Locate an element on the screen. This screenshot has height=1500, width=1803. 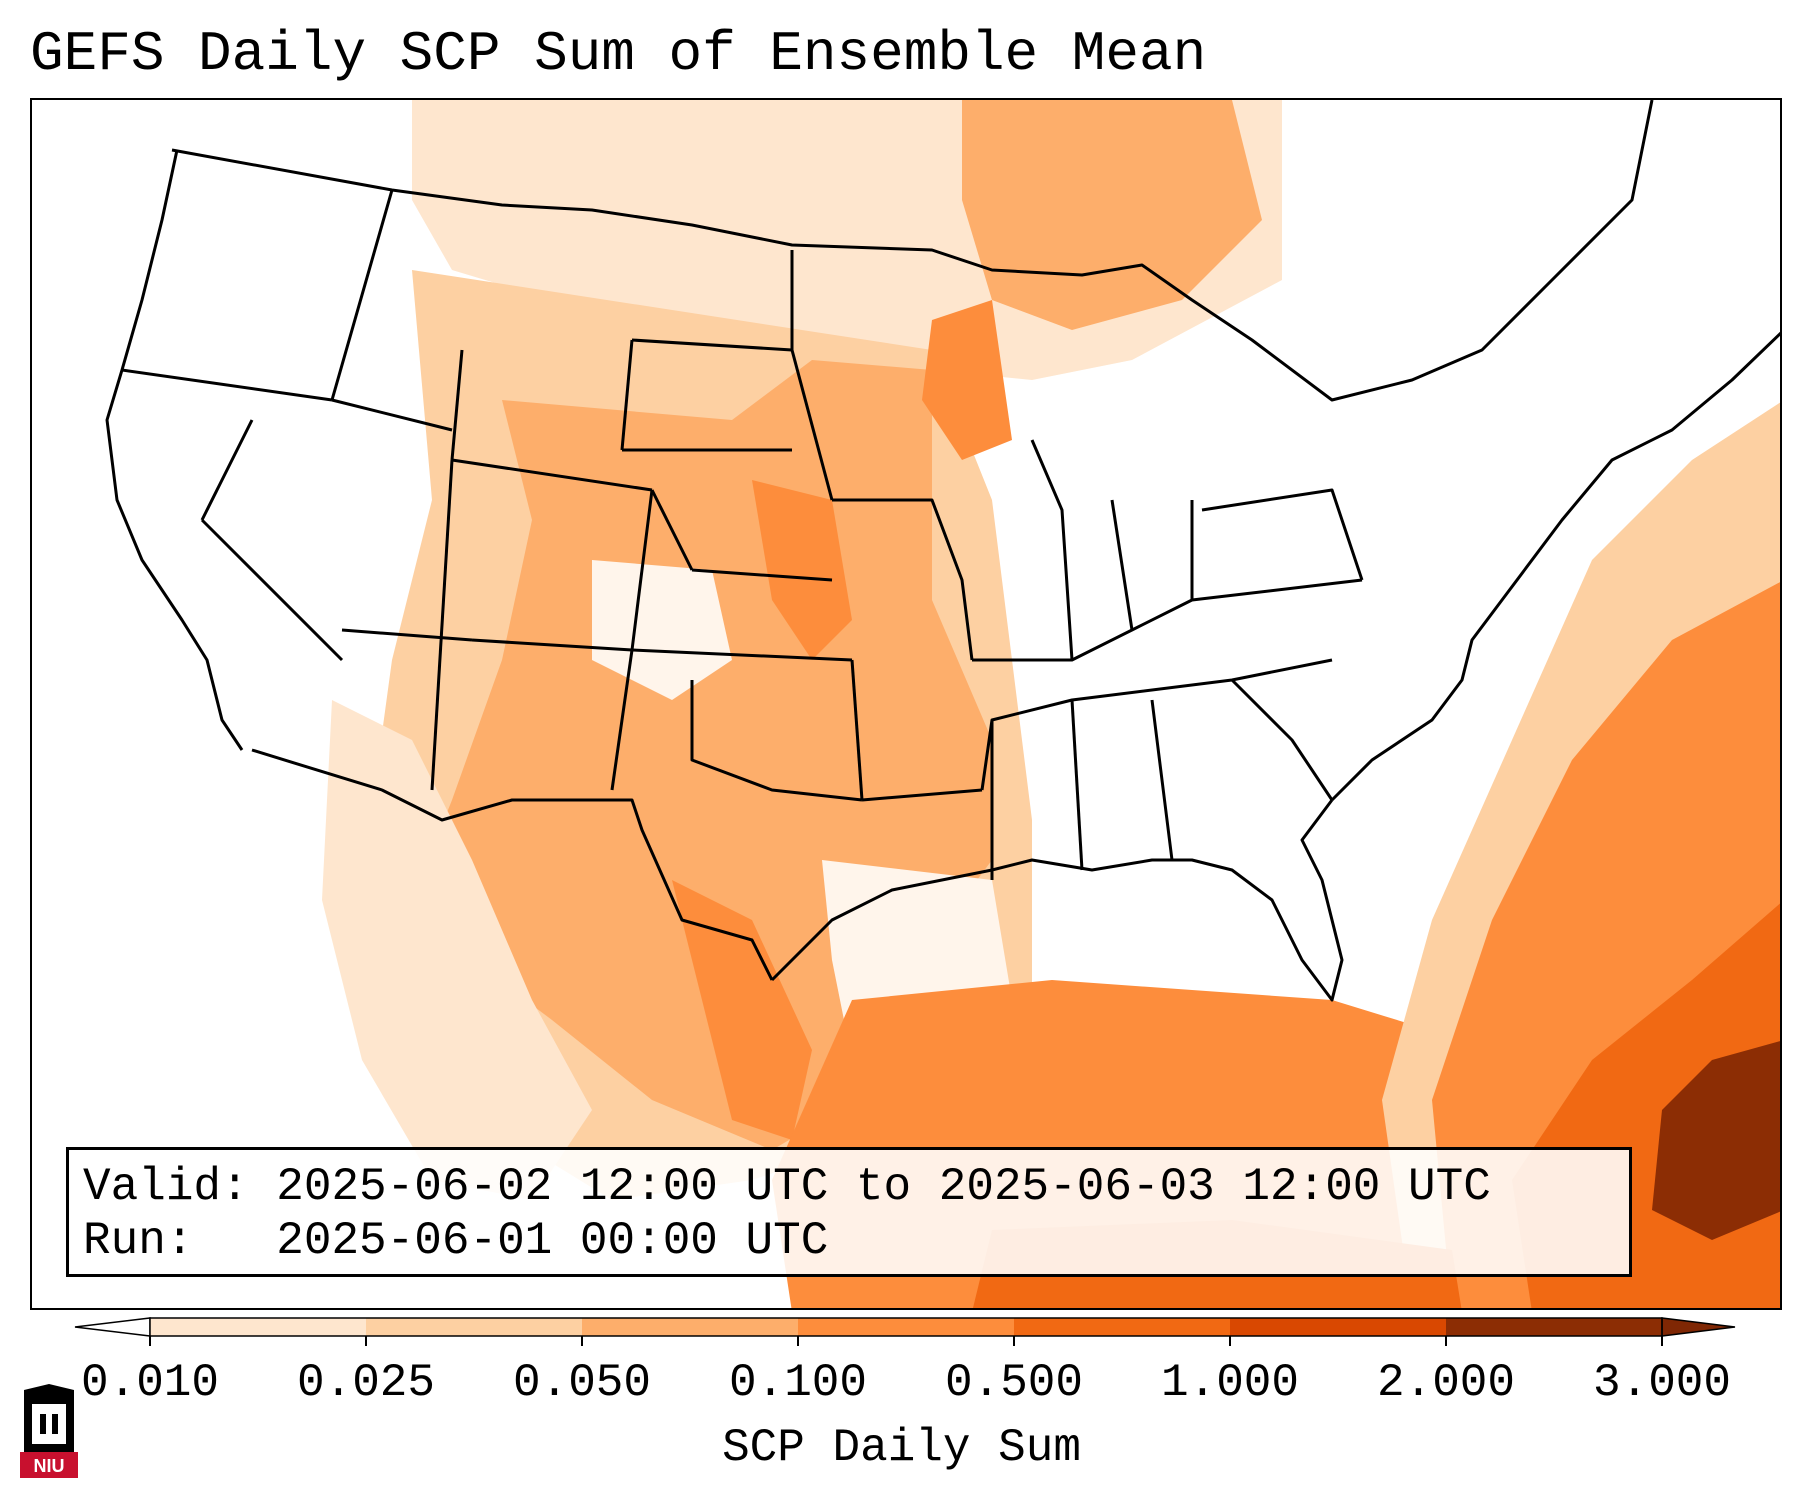
colorbar-tick-label: 1.000 is located at coordinates (1230, 1383).